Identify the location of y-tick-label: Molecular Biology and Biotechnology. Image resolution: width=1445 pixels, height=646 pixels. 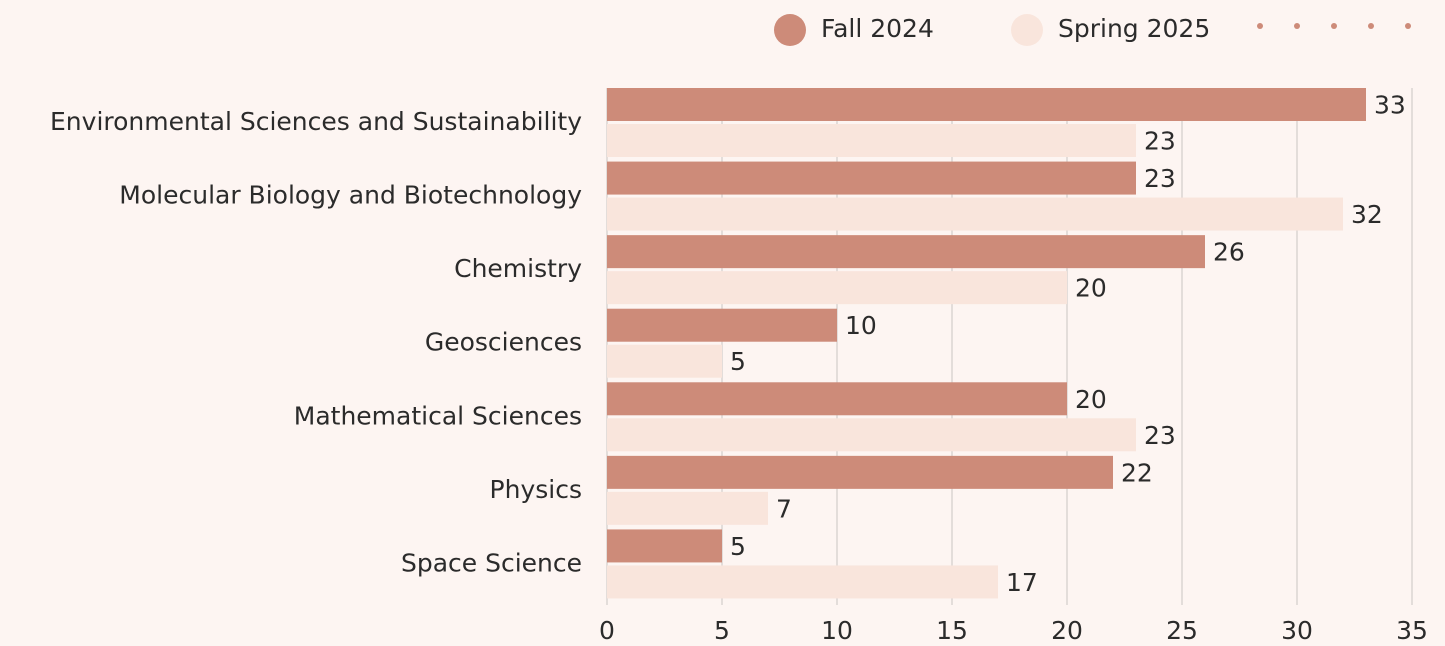
(350, 195).